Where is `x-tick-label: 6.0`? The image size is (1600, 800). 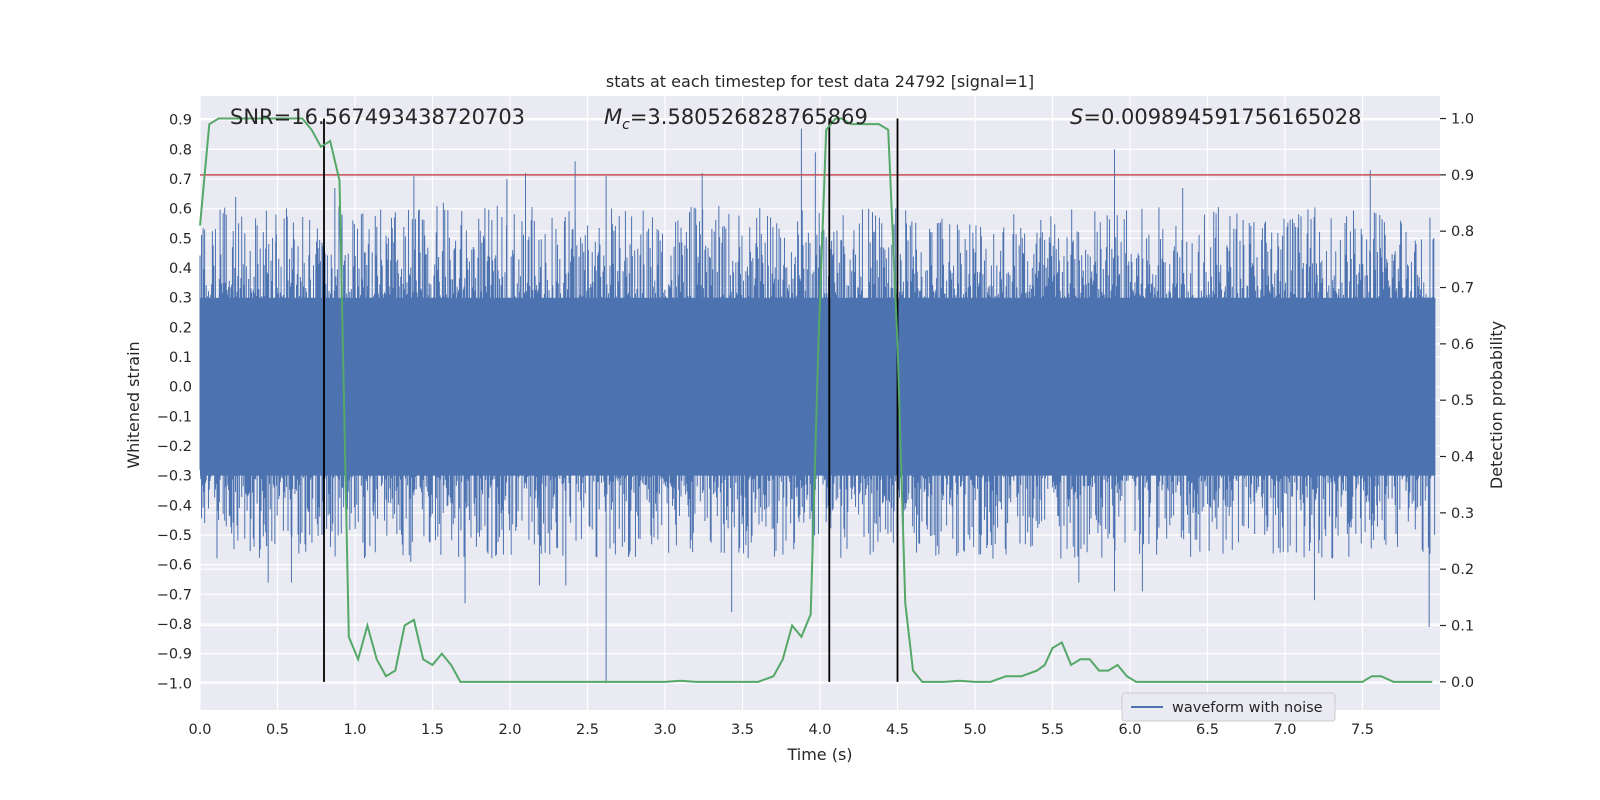 x-tick-label: 6.0 is located at coordinates (1129, 730).